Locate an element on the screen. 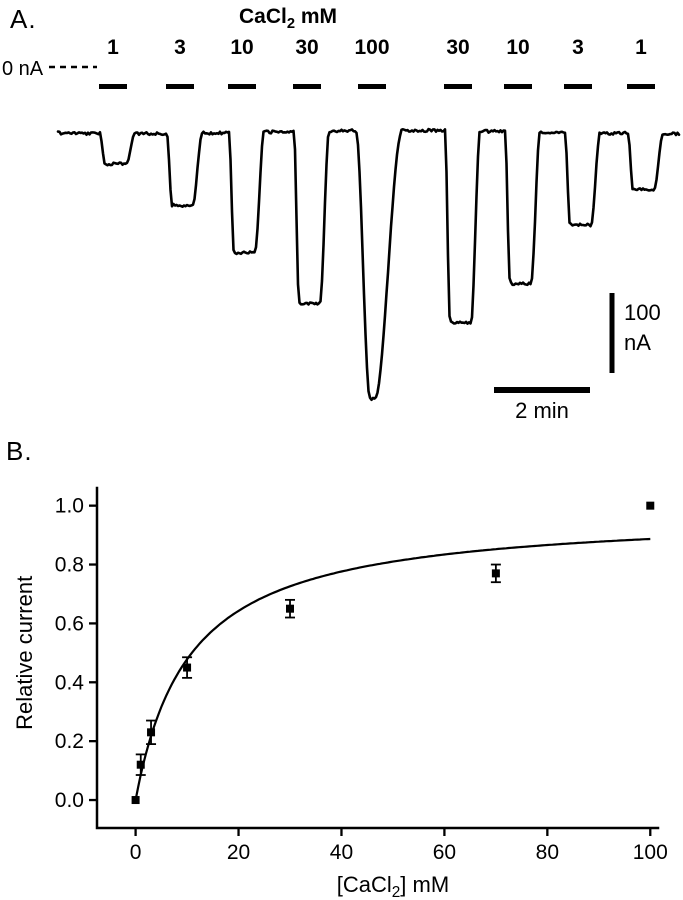  y-axis-title: Relative current is located at coordinates (24, 653).